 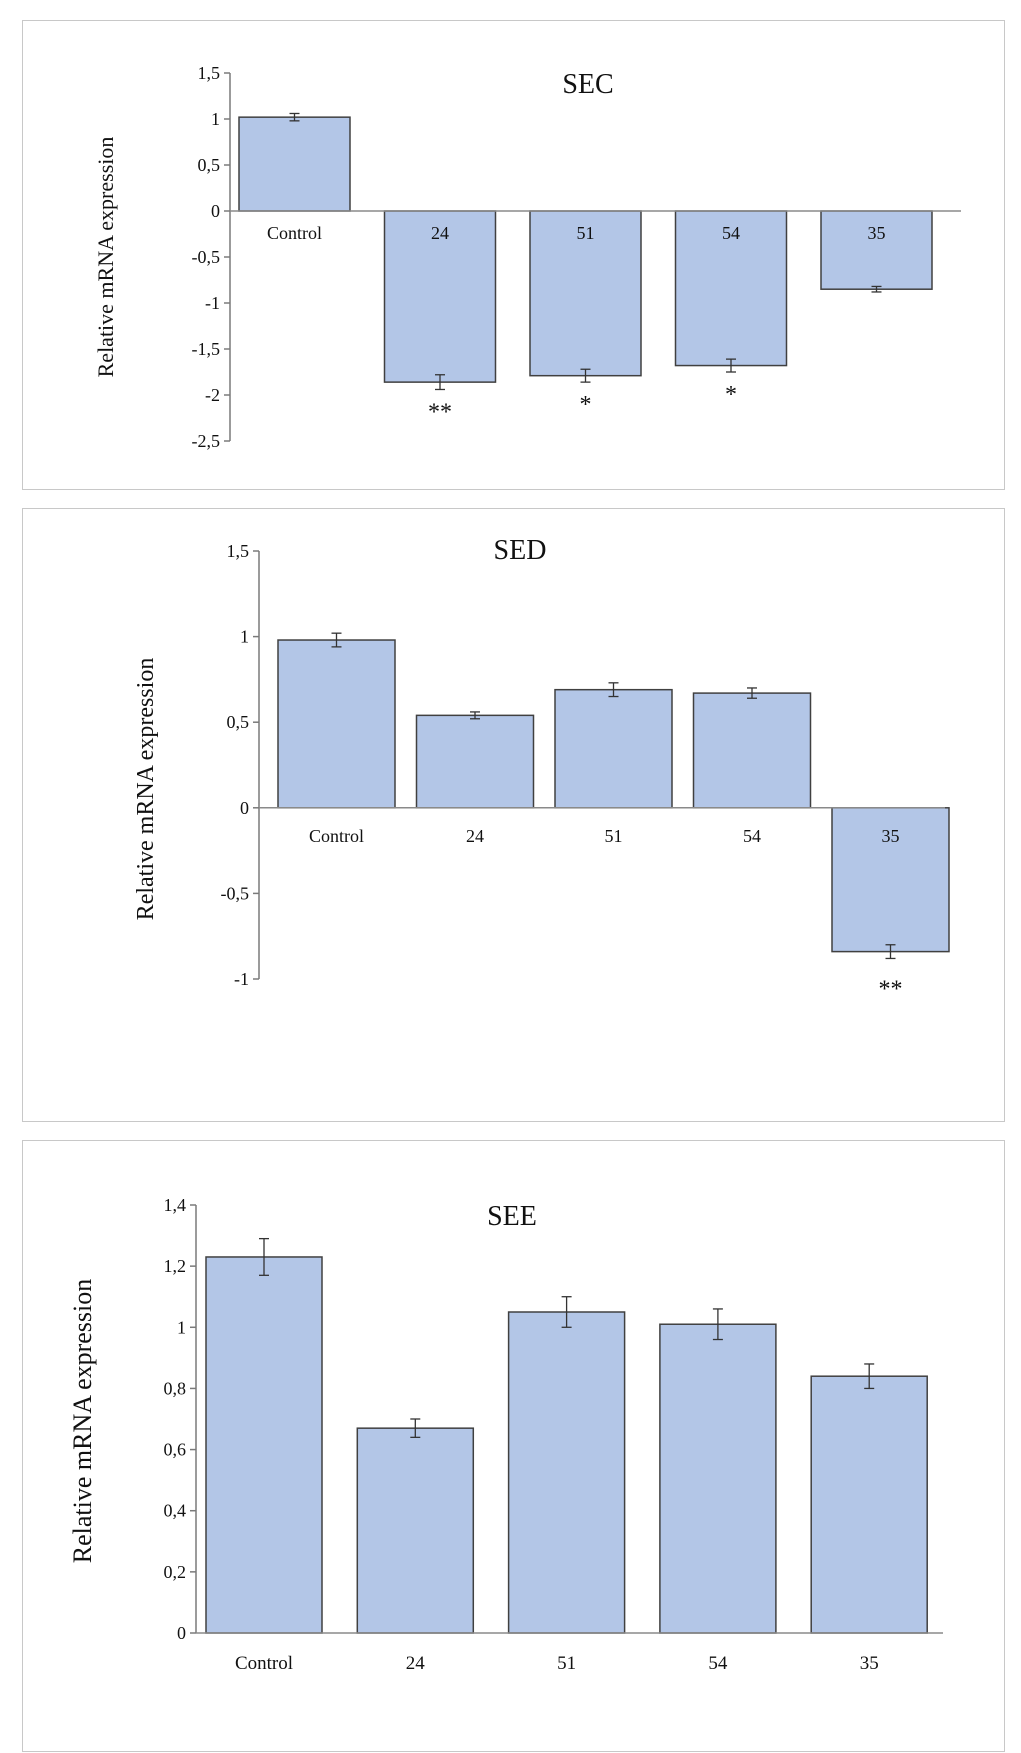 What do you see at coordinates (520, 550) in the screenshot?
I see `chart-title: SED` at bounding box center [520, 550].